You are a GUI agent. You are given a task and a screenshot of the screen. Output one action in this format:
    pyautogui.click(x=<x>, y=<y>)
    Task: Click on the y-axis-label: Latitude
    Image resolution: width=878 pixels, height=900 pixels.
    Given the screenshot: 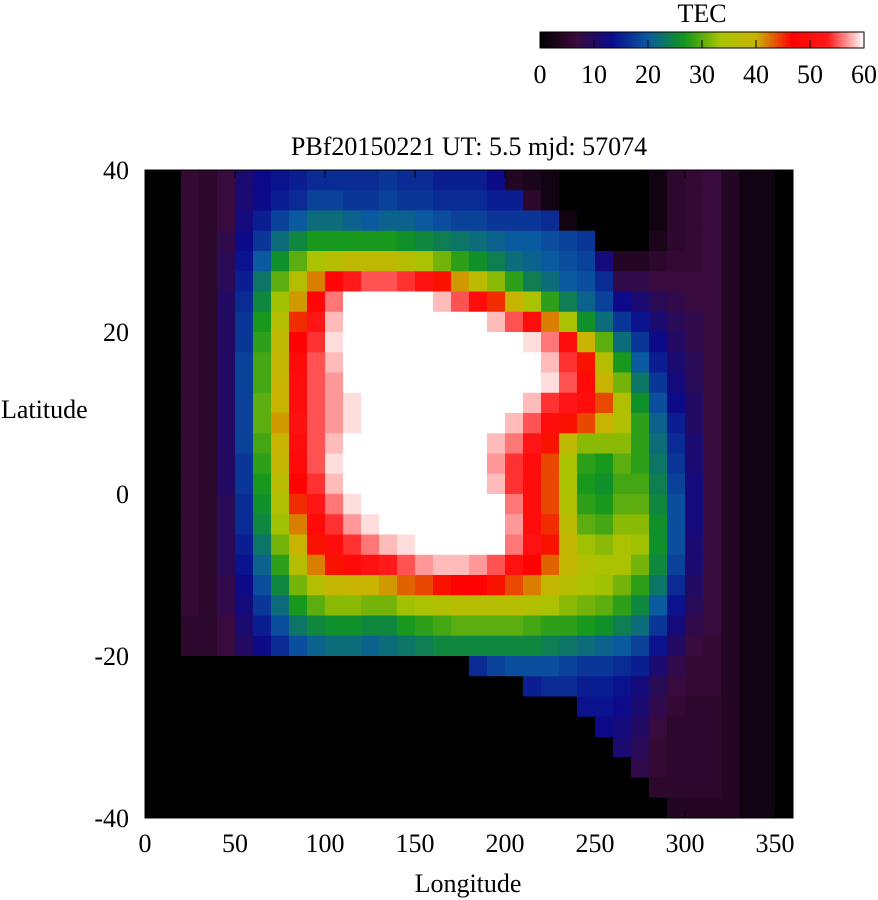 What is the action you would take?
    pyautogui.click(x=44, y=409)
    